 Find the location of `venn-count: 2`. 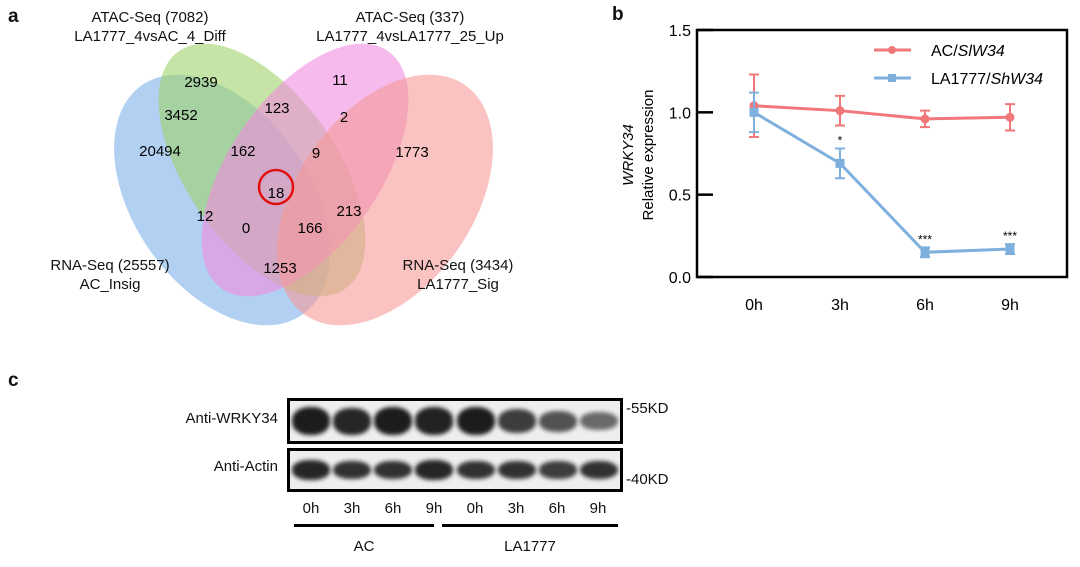

venn-count: 2 is located at coordinates (344, 117).